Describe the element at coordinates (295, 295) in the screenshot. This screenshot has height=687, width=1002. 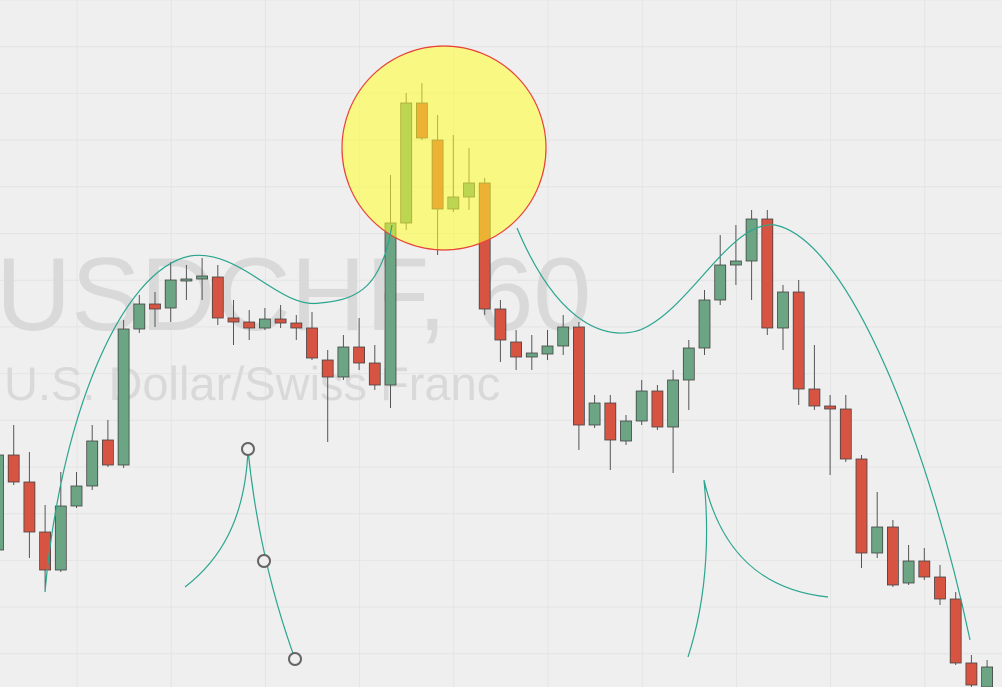
I see `watermark-title: USDCHF, 60` at that location.